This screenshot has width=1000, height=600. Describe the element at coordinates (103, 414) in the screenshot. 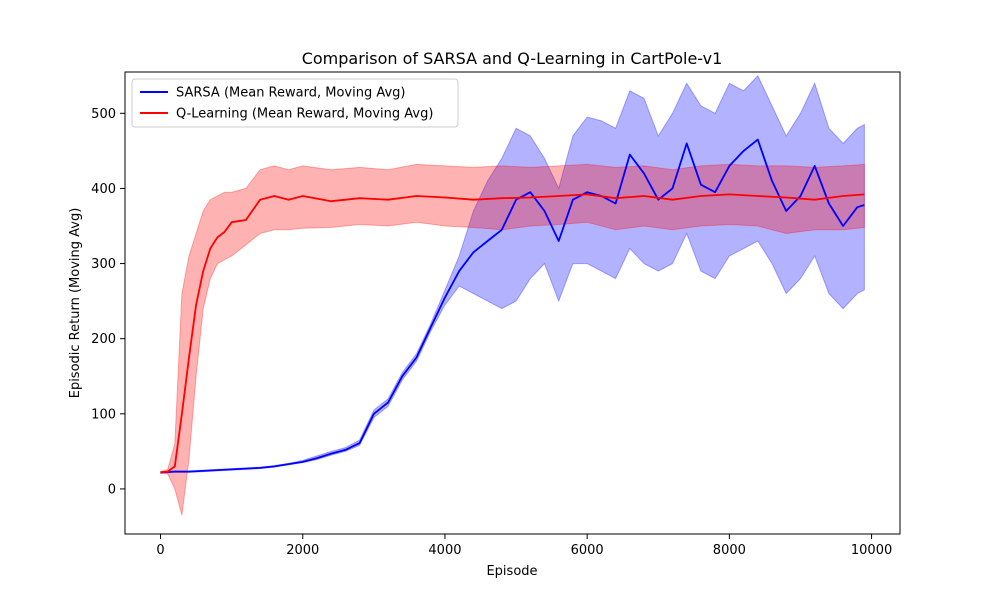

I see `y-tick-label: 100` at that location.